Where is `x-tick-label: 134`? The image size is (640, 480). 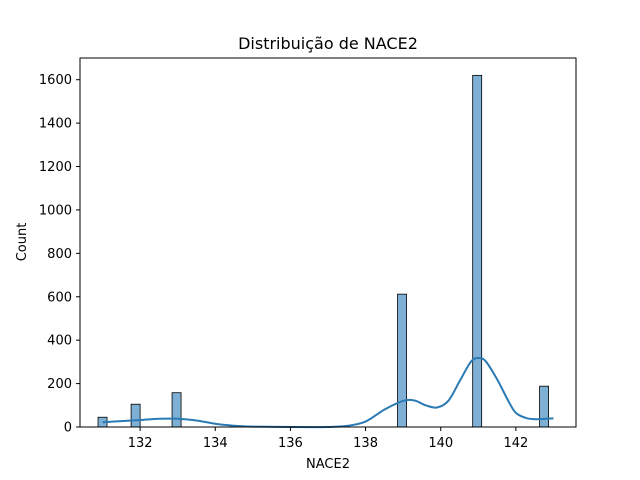 x-tick-label: 134 is located at coordinates (215, 443).